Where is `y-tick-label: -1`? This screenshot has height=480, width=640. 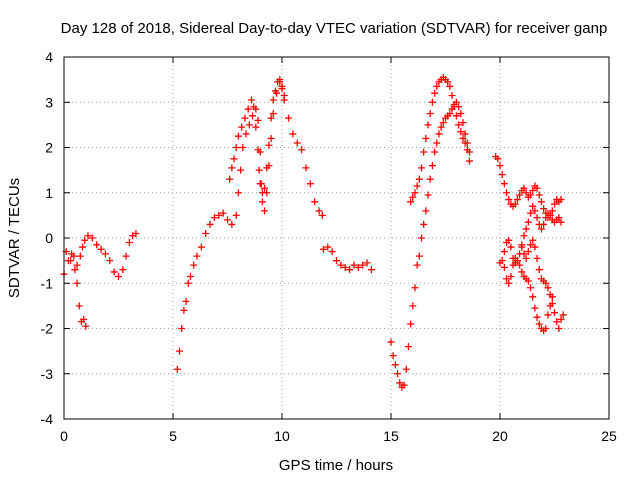
y-tick-label: -1 is located at coordinates (47, 283).